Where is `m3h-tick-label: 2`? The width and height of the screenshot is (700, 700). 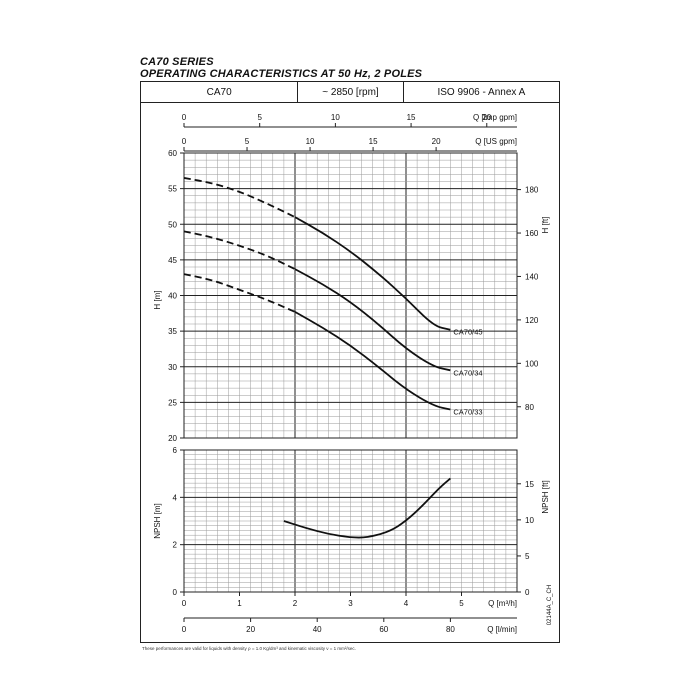 m3h-tick-label: 2 is located at coordinates (295, 603).